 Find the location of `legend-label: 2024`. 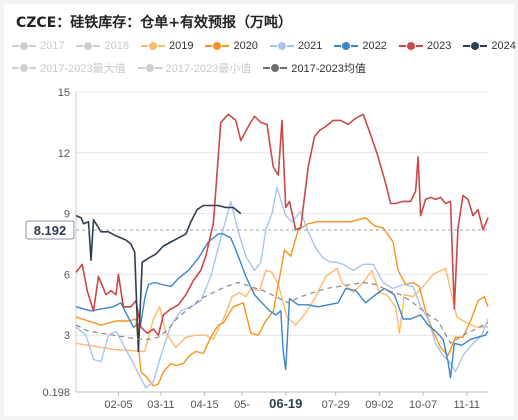

legend-label: 2024 is located at coordinates (503, 46).